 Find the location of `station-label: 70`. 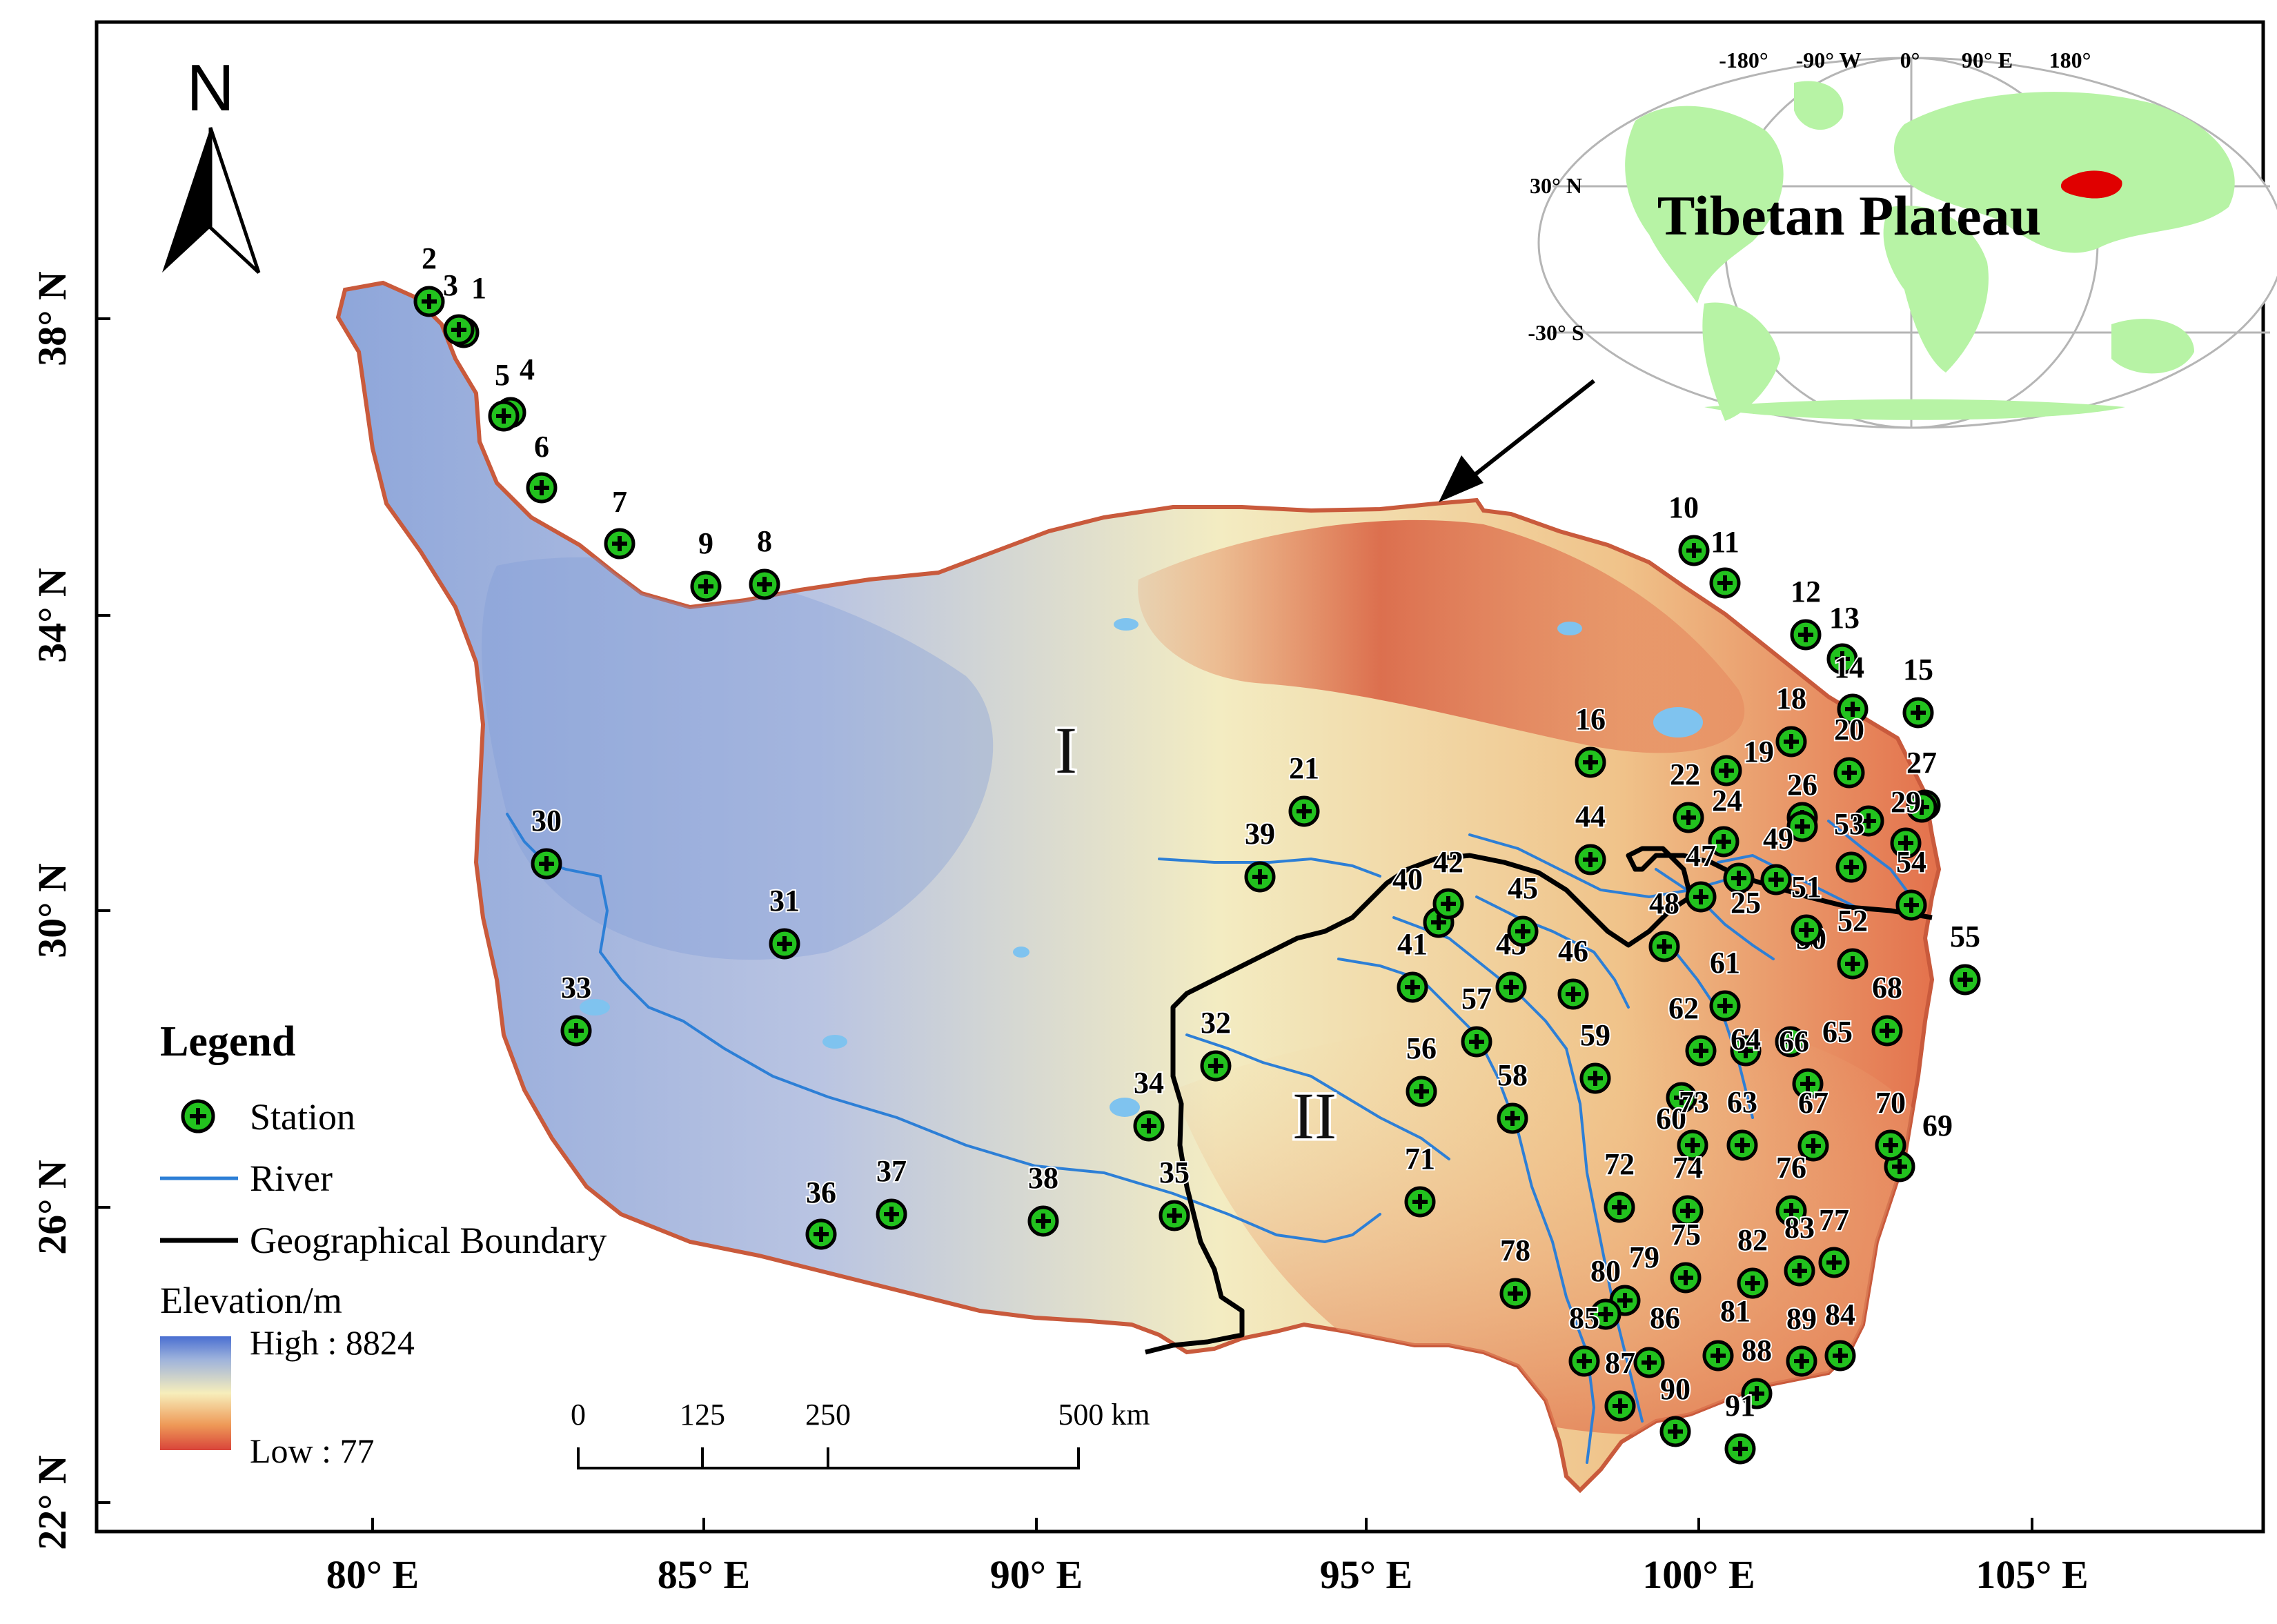

station-label: 70 is located at coordinates (1890, 1103).